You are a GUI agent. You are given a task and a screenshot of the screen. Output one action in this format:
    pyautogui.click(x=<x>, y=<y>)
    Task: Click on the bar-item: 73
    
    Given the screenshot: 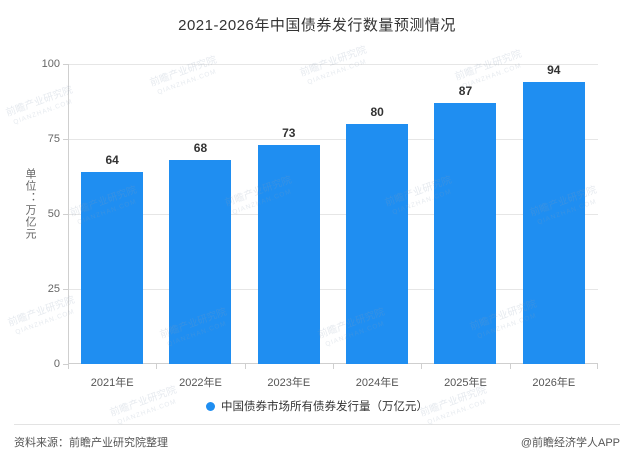 What is the action you would take?
    pyautogui.click(x=289, y=214)
    